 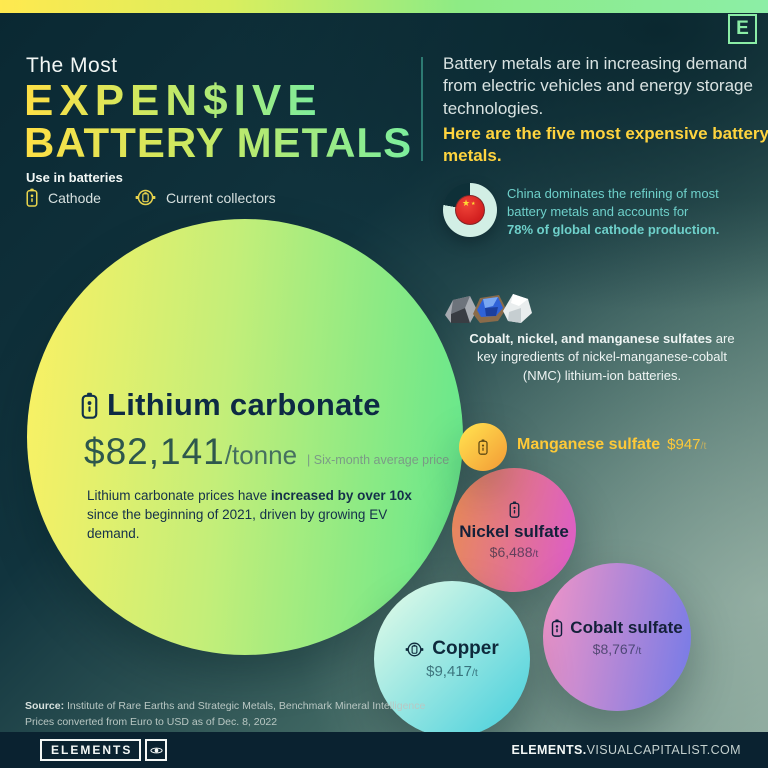 I want to click on cobalt-price: $8,767/t, so click(x=617, y=648).